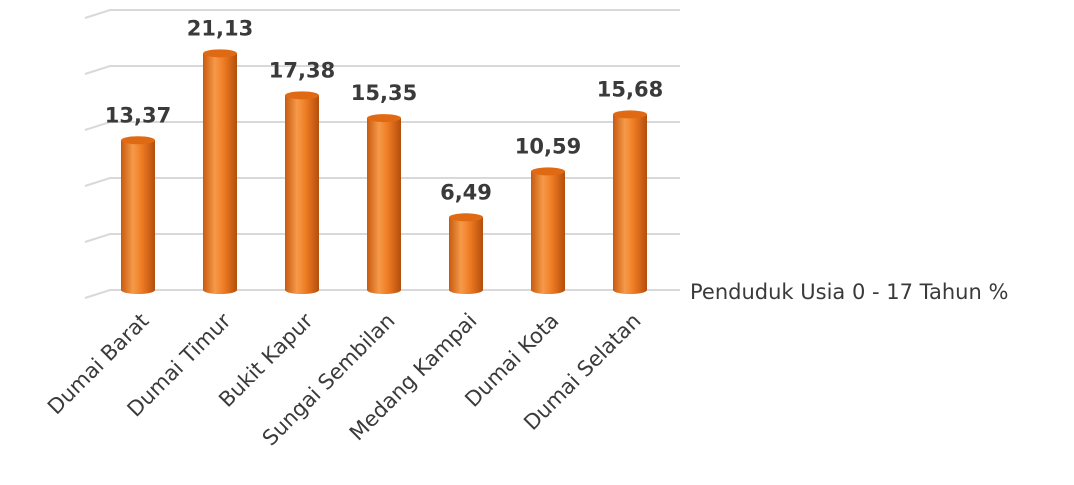 The image size is (1074, 485). What do you see at coordinates (384, 93) in the screenshot?
I see `data-label: 15,35` at bounding box center [384, 93].